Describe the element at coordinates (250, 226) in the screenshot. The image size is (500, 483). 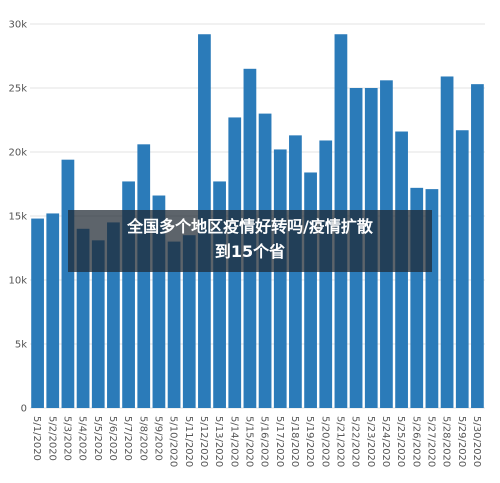
I see `caption-line: 全国多个地区疫情好转吗/疫情扩散` at that location.